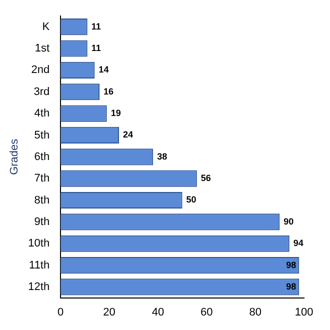  What do you see at coordinates (42, 200) in the screenshot?
I see `y-tick-label: 8th` at bounding box center [42, 200].